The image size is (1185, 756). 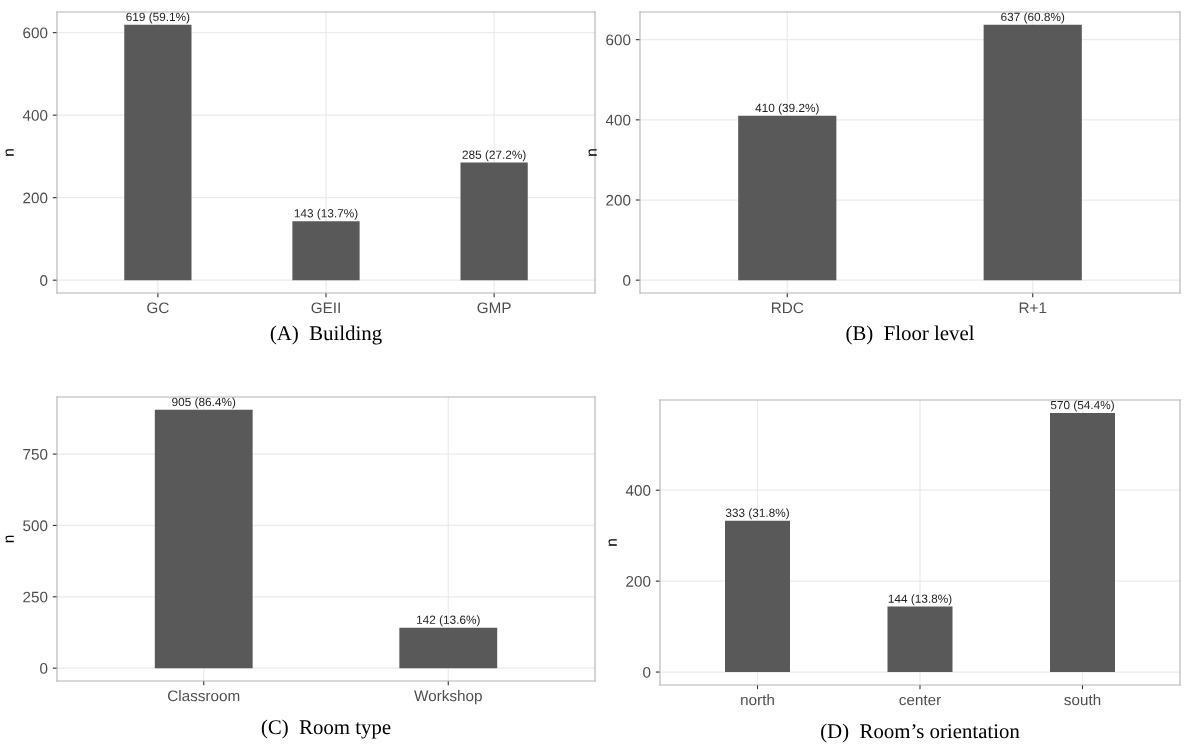 What do you see at coordinates (910, 335) in the screenshot?
I see `text: (B) Floor level` at bounding box center [910, 335].